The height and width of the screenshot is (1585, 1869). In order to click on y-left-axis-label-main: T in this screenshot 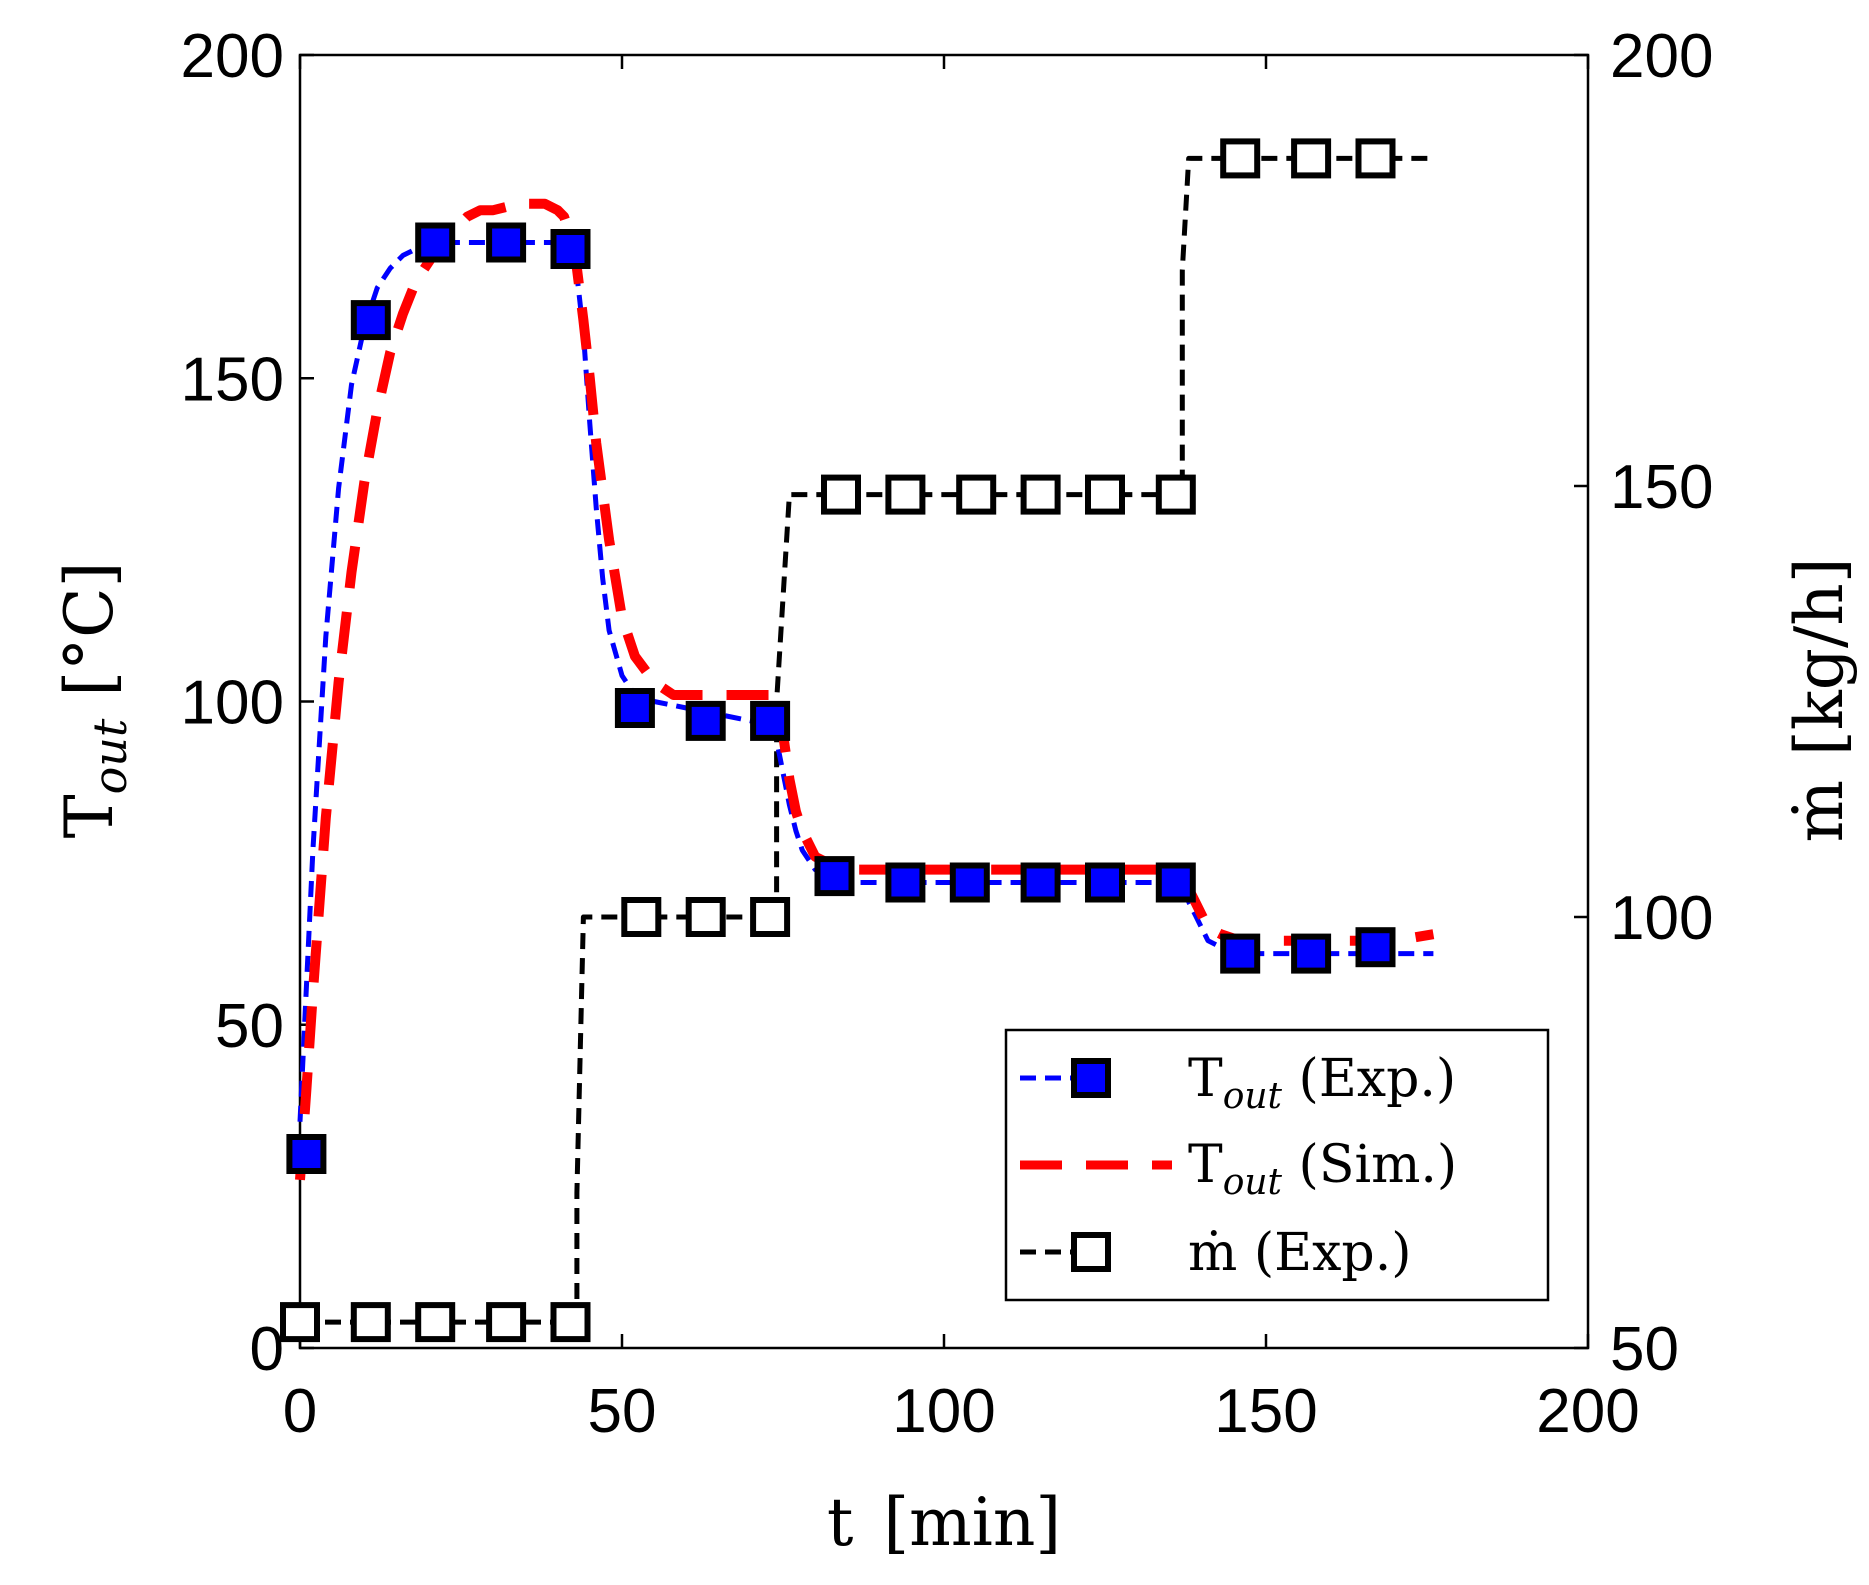, I will do `click(89, 816)`.